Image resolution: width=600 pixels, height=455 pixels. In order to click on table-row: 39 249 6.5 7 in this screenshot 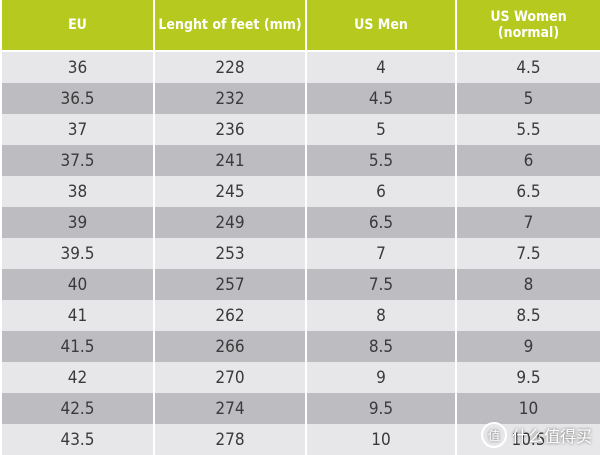, I will do `click(300, 222)`.